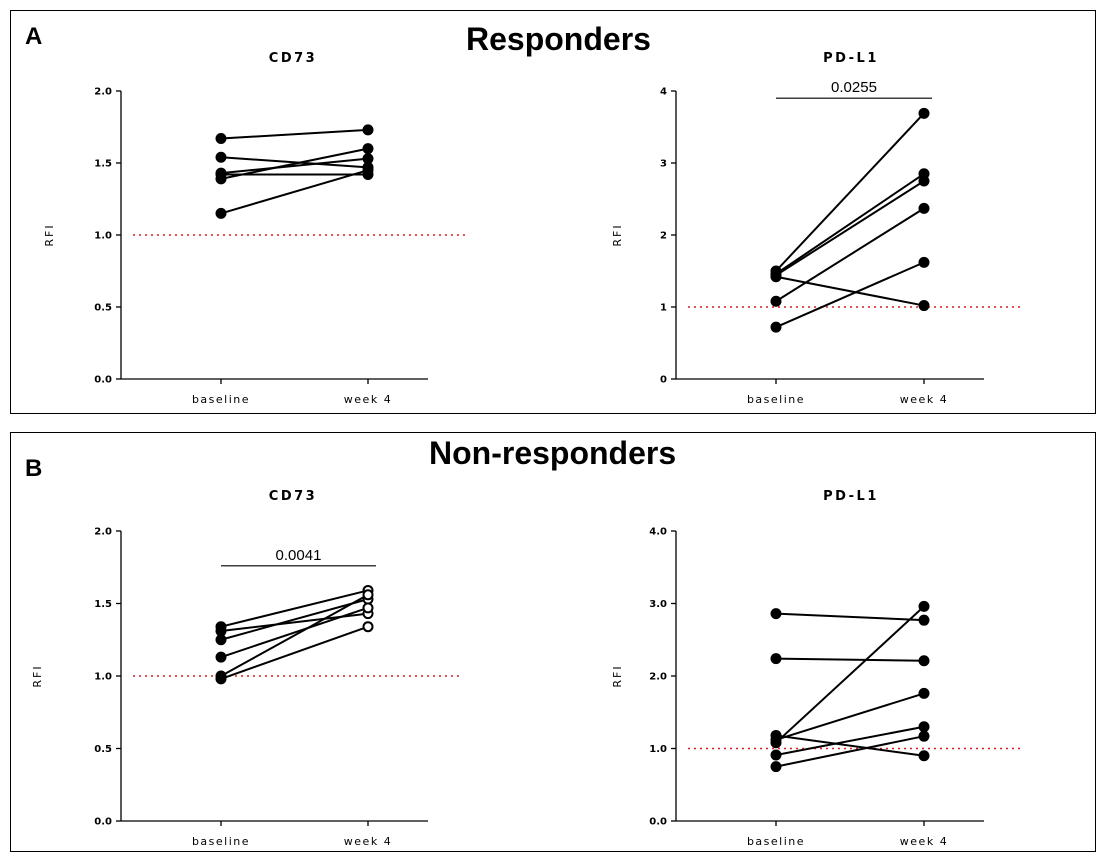  Describe the element at coordinates (553, 453) in the screenshot. I see `group-title-non-responders: Non-responders` at that location.